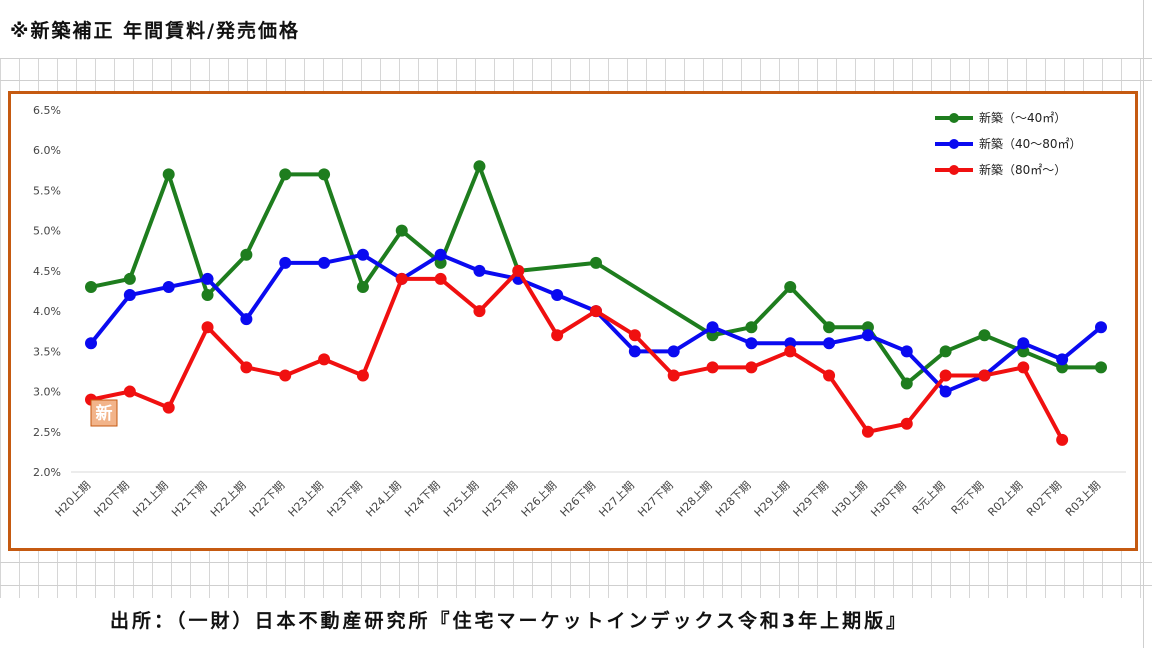  Describe the element at coordinates (1083, 499) in the screenshot. I see `x-tick-label: R03上期` at that location.